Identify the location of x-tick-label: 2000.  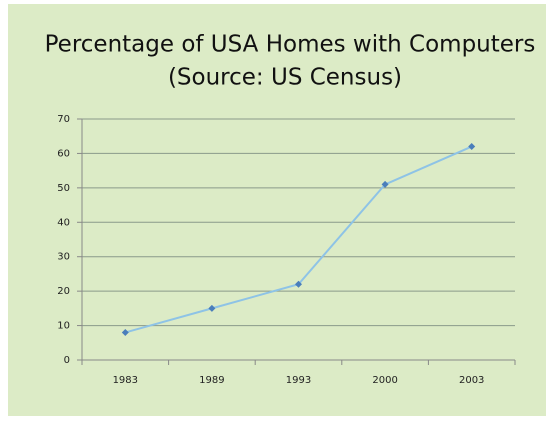
(384, 380).